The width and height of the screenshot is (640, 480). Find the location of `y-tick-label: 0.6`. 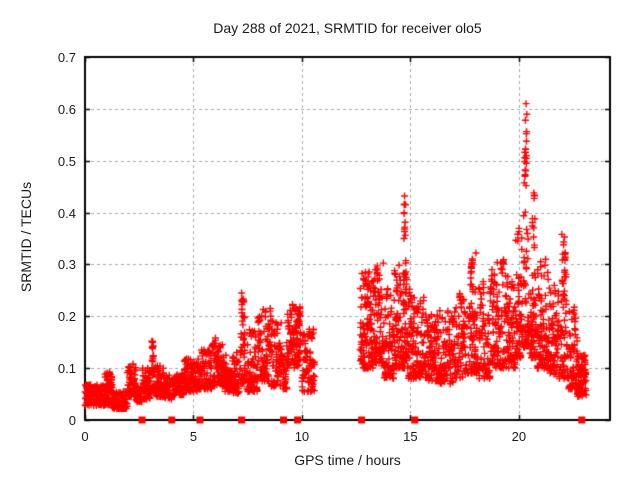

y-tick-label: 0.6 is located at coordinates (66, 109).